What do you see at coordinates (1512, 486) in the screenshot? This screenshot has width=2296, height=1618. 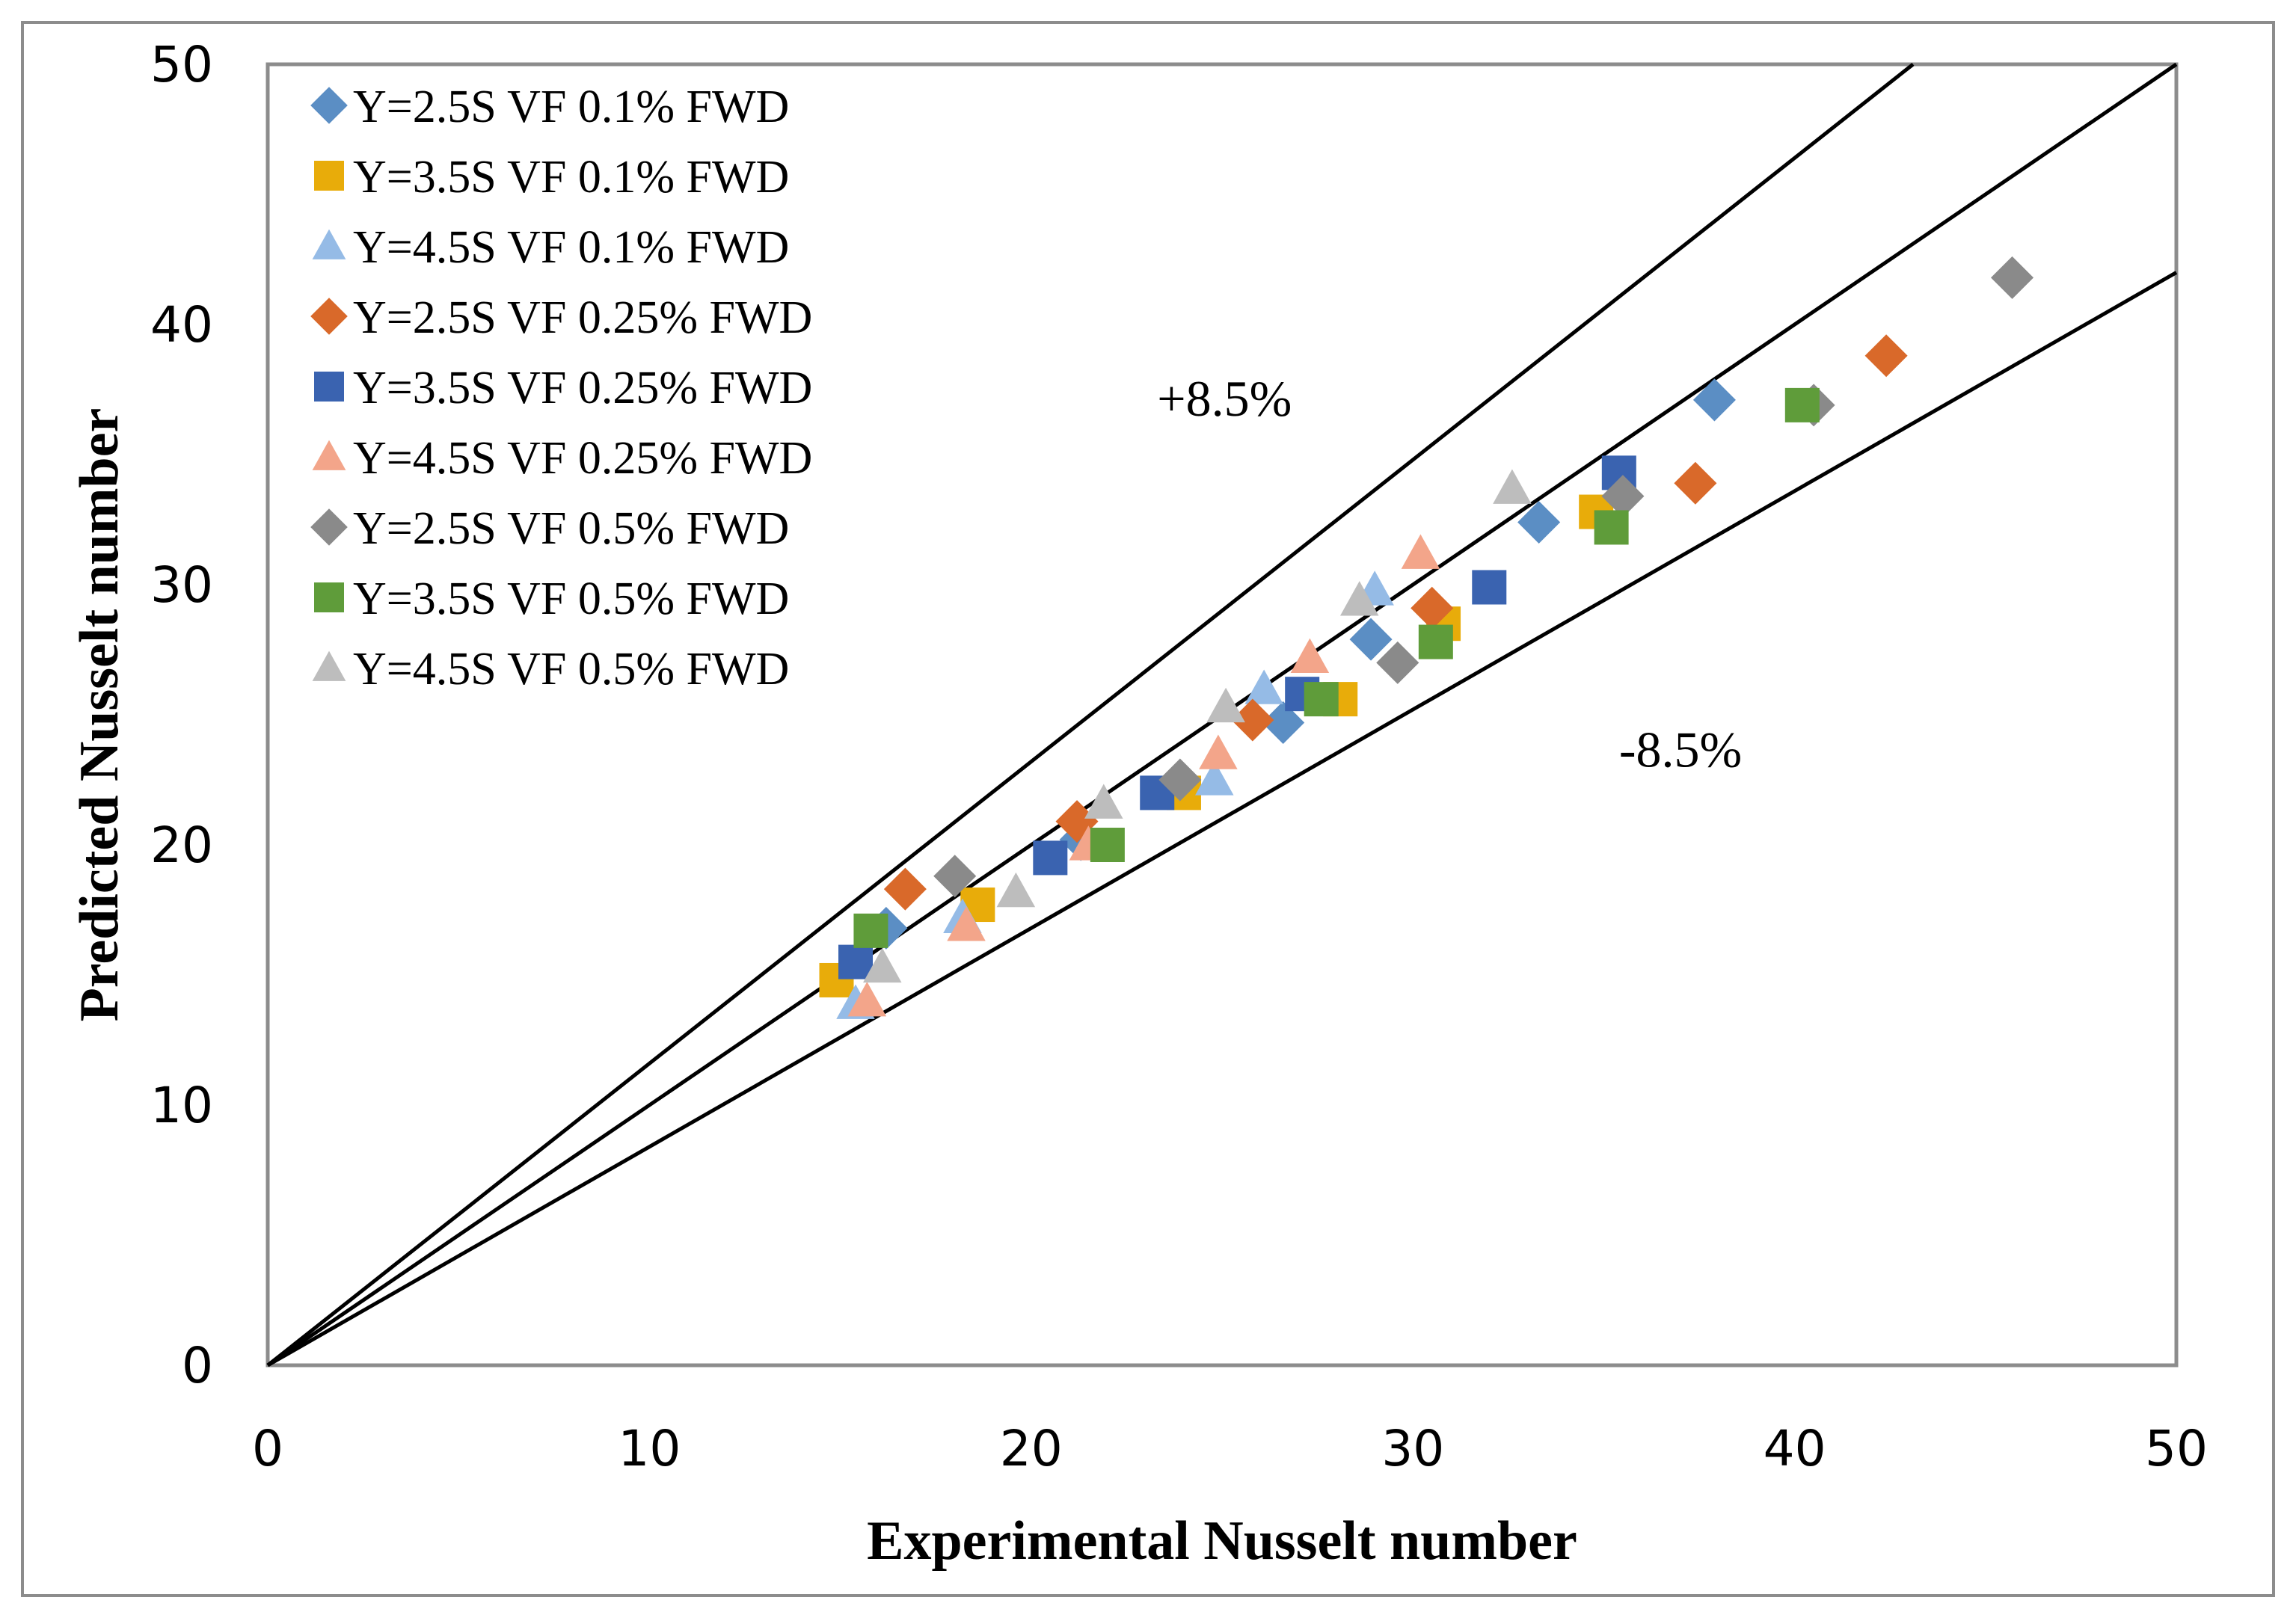 I see `data-point-s8-p5` at bounding box center [1512, 486].